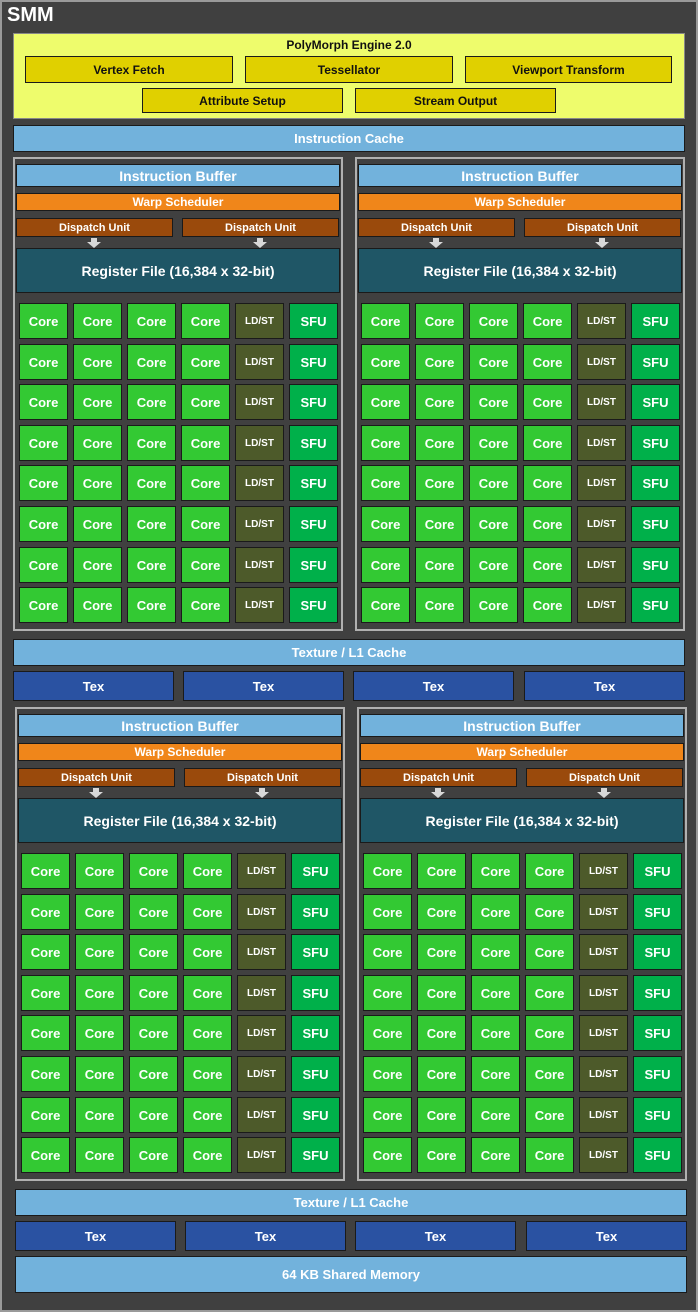 The height and width of the screenshot is (1312, 698). Describe the element at coordinates (349, 138) in the screenshot. I see `instruction-cache: Instruction Cache` at that location.